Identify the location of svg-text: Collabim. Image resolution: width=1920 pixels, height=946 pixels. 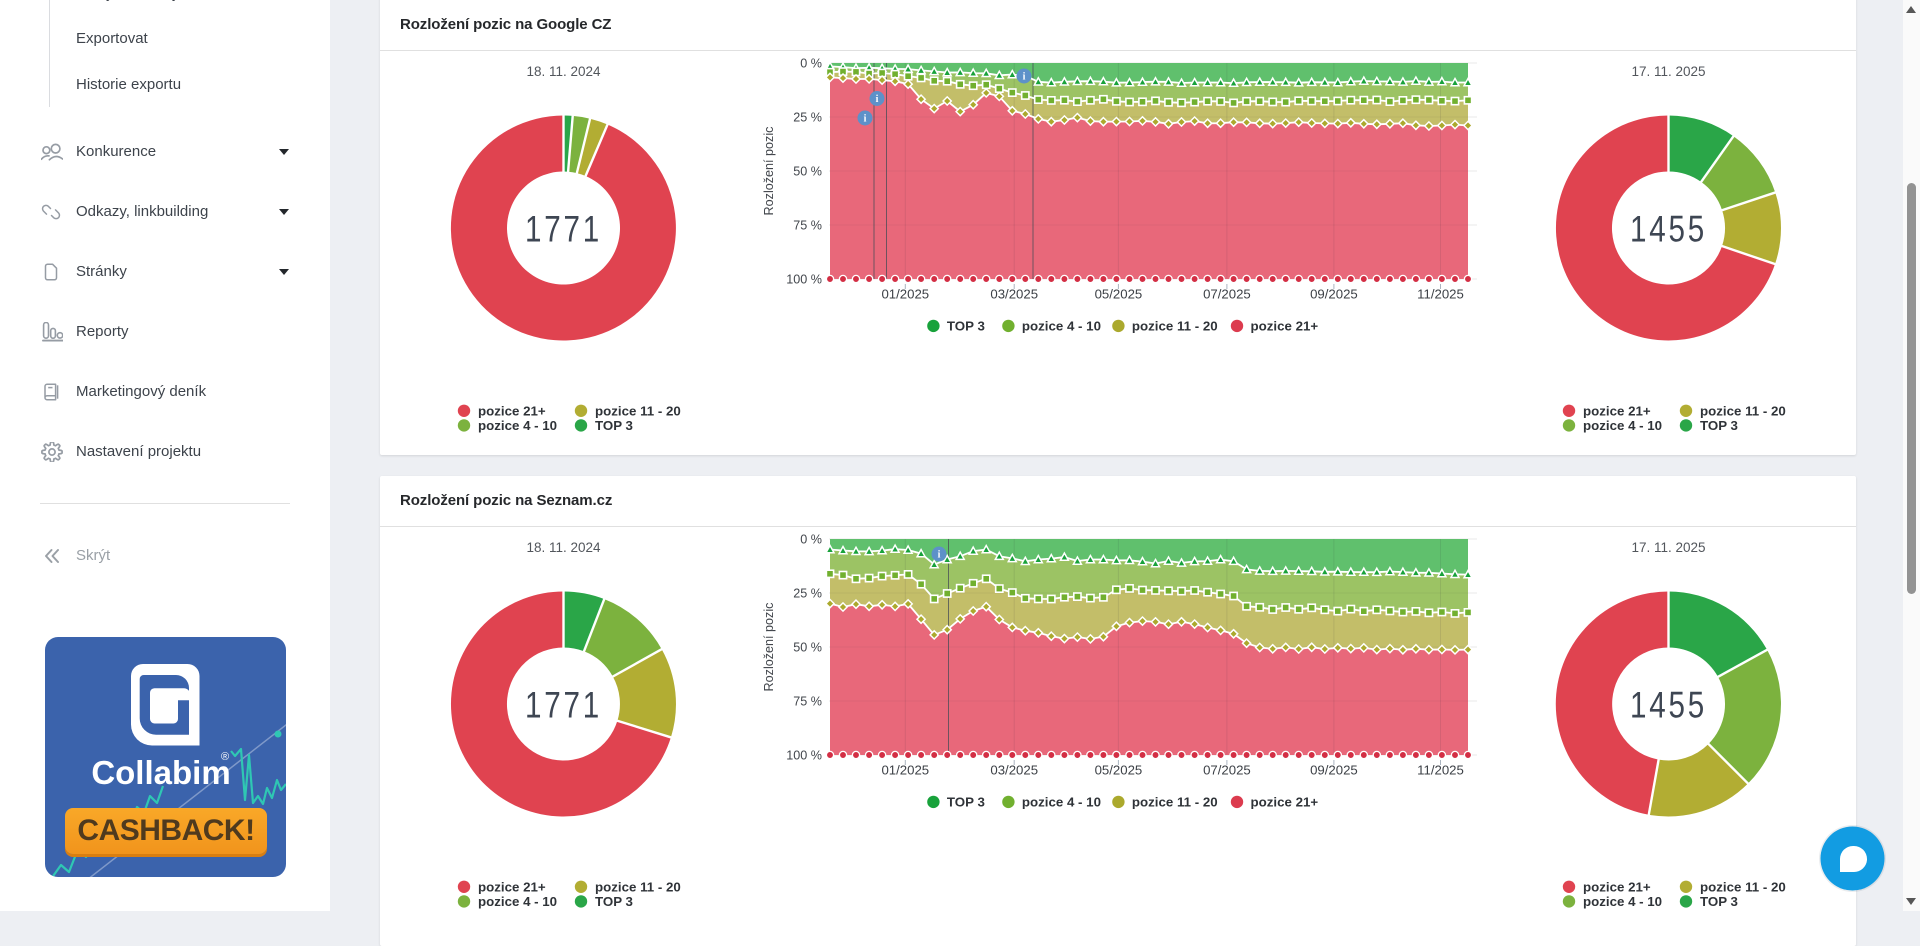
(160, 772).